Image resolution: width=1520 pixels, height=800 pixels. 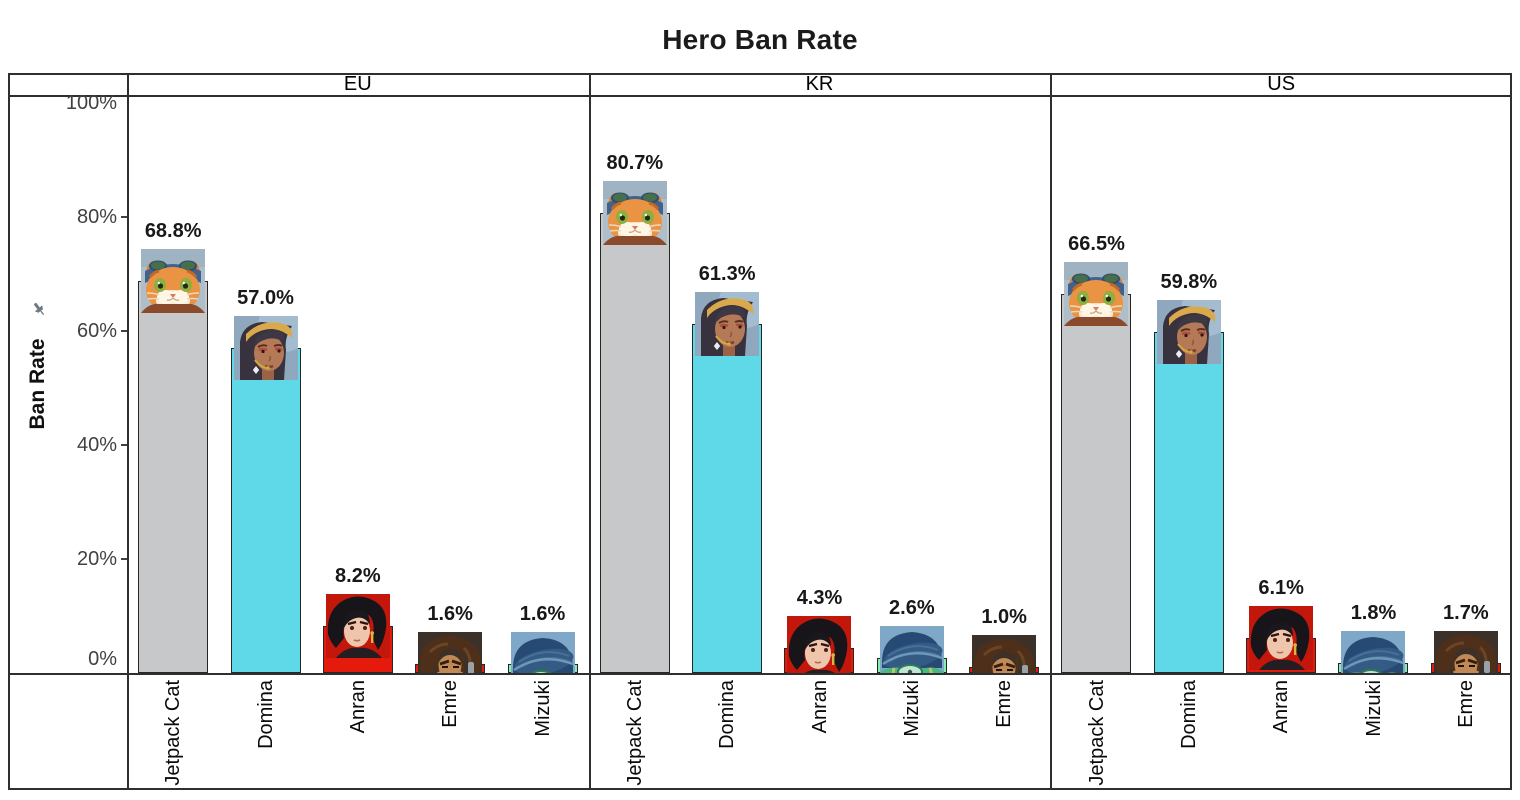 I want to click on bar-value-label: 57.0%, so click(x=265, y=298).